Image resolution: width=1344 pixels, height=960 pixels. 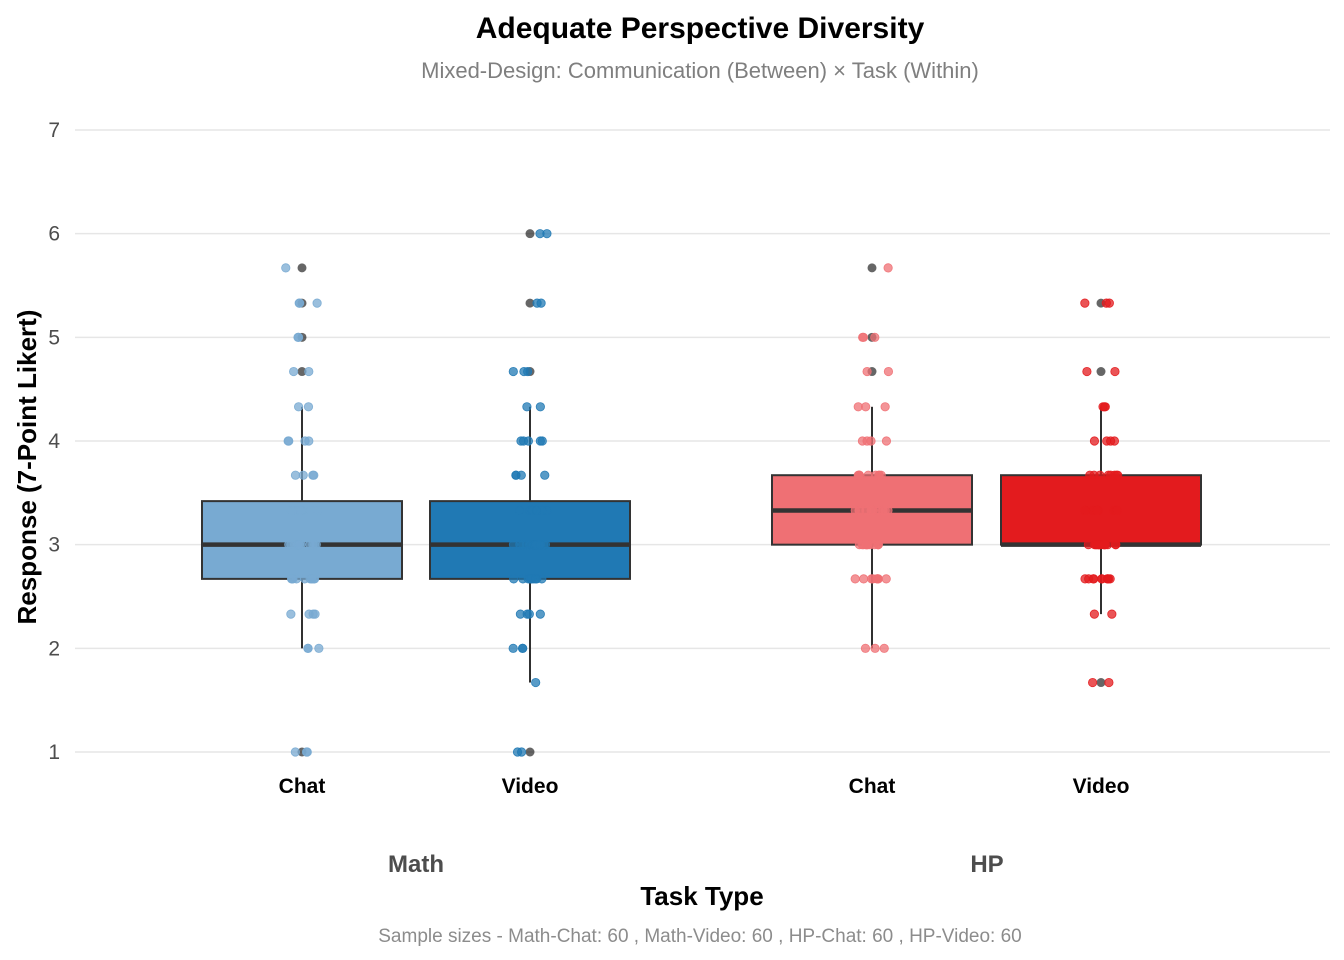 What do you see at coordinates (1101, 786) in the screenshot?
I see `x-tick-label: Video` at bounding box center [1101, 786].